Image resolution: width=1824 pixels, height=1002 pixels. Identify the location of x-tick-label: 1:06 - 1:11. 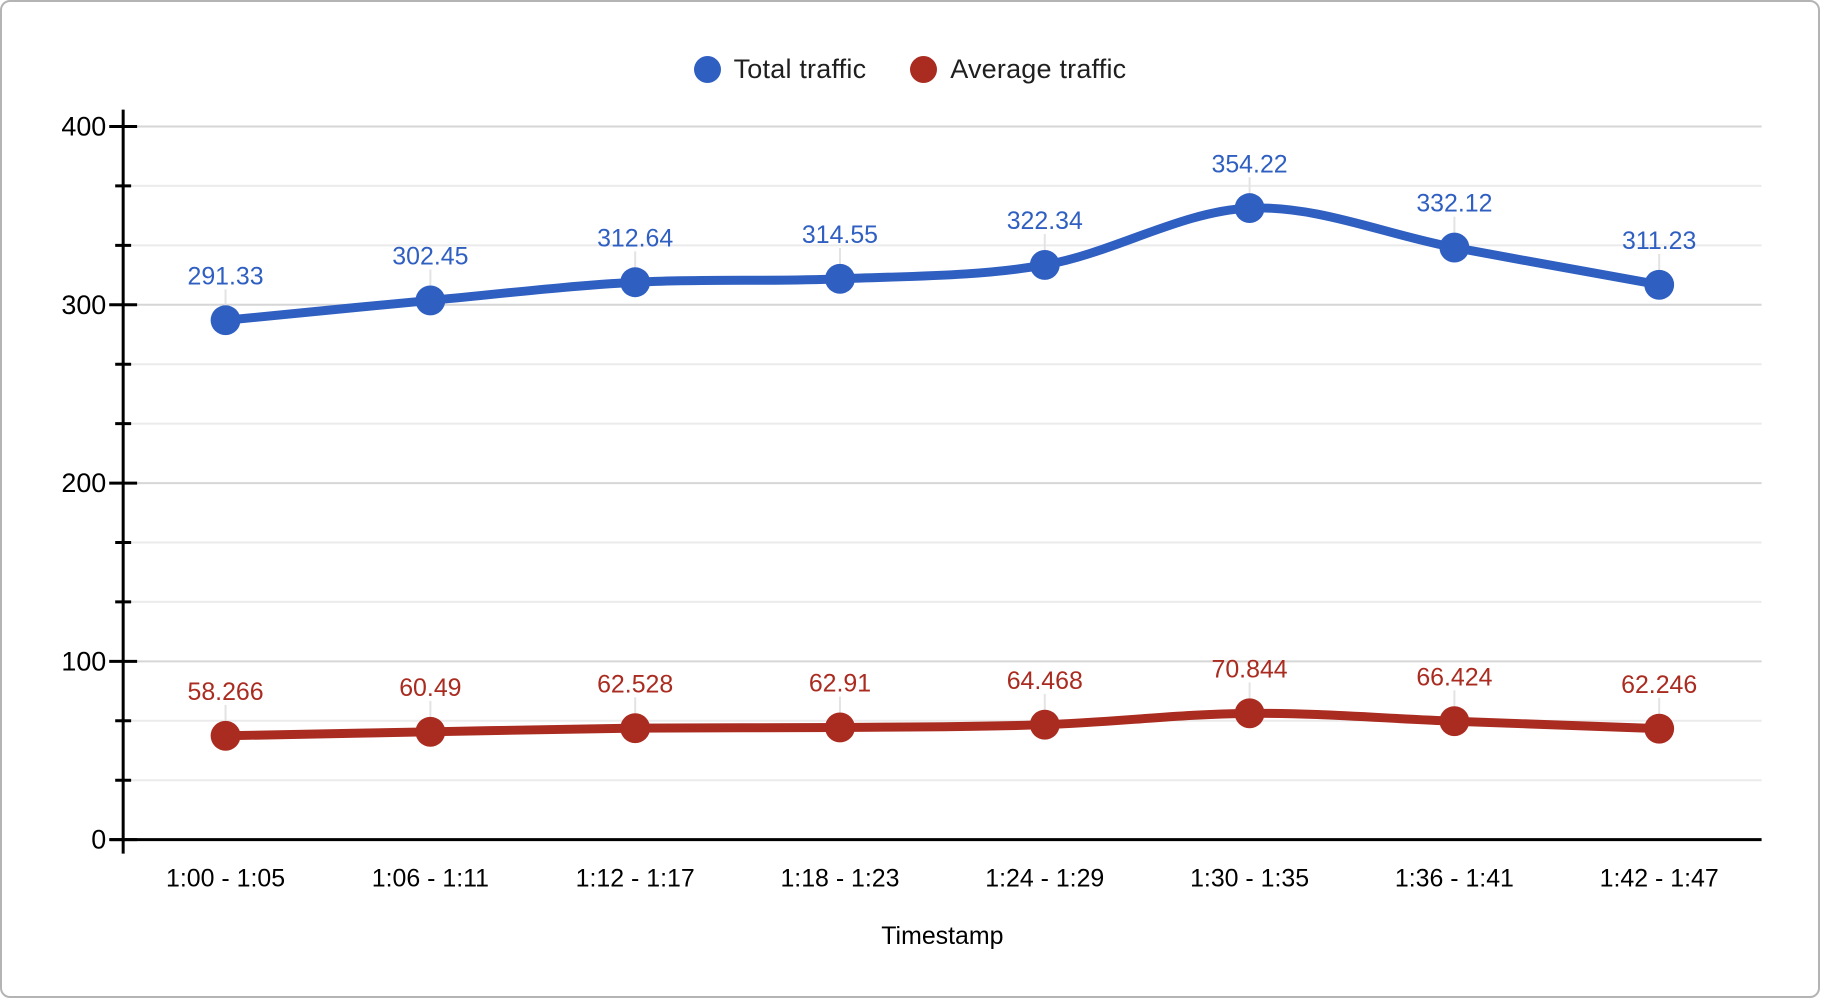
(430, 878).